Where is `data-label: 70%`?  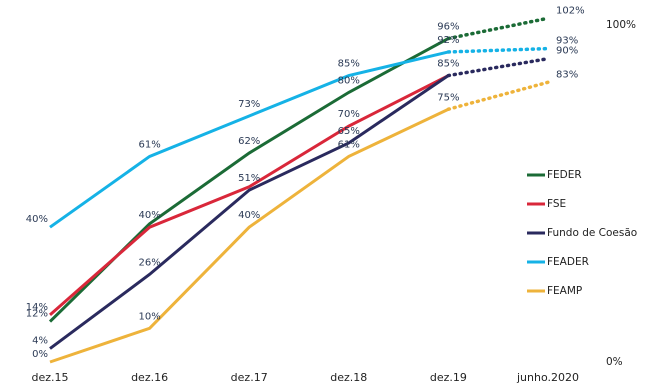 data-label: 70% is located at coordinates (349, 114).